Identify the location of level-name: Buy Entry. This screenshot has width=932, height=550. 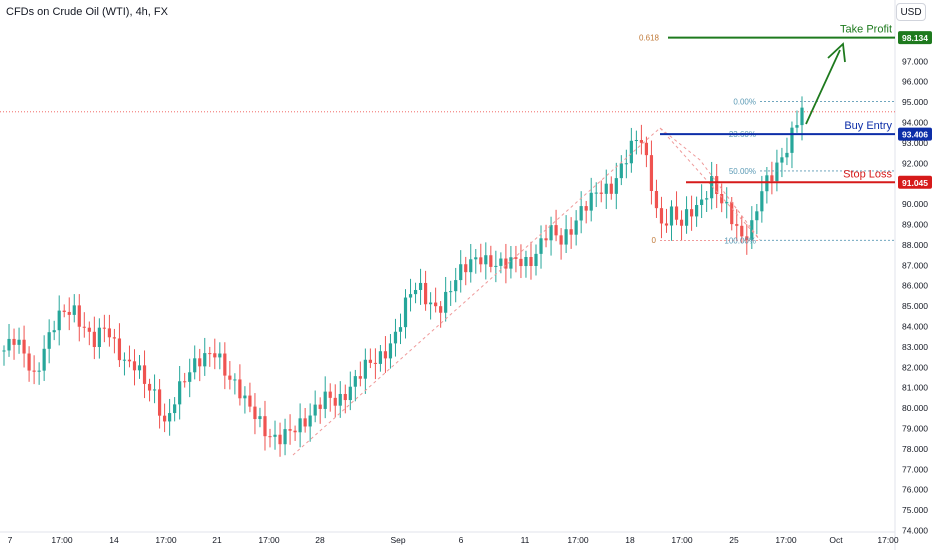
(868, 126).